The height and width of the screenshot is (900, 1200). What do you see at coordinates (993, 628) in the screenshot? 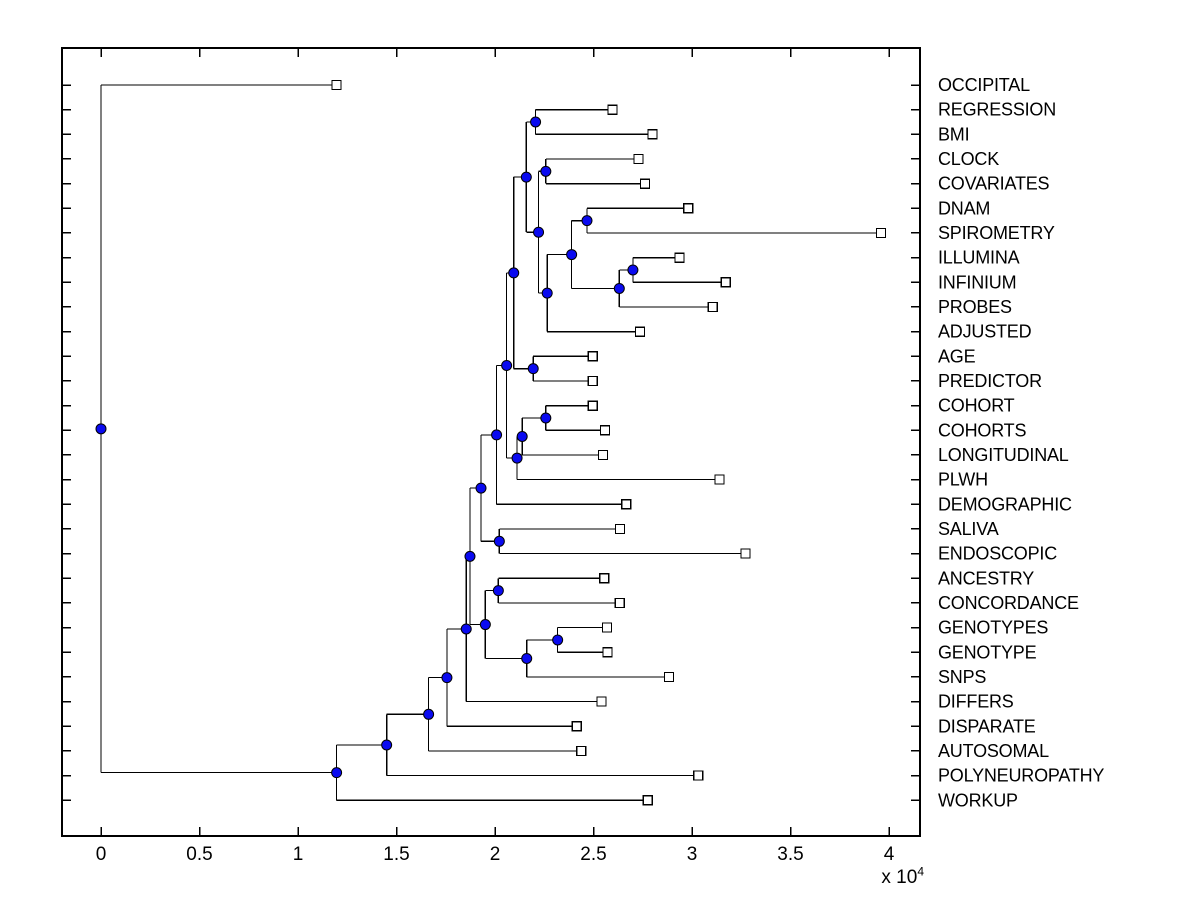
I see `leaf-label: GENOTYPES` at bounding box center [993, 628].